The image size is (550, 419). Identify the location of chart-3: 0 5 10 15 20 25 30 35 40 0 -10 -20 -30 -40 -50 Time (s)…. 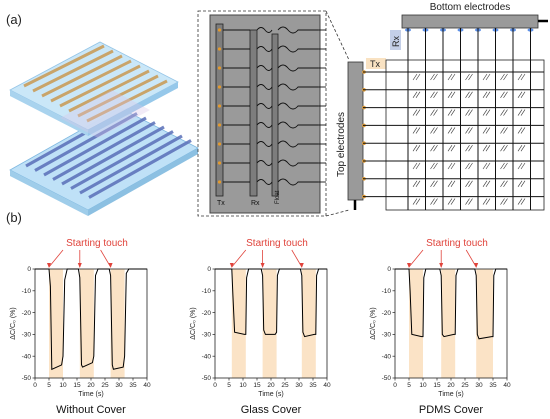
(440, 327).